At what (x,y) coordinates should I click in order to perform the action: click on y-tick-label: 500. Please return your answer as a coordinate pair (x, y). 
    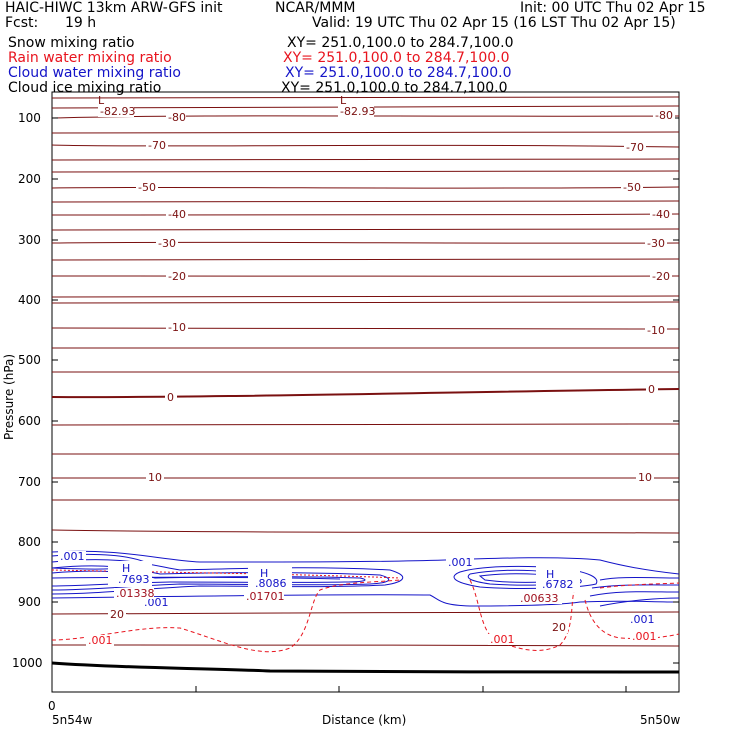
    Looking at the image, I should click on (29, 360).